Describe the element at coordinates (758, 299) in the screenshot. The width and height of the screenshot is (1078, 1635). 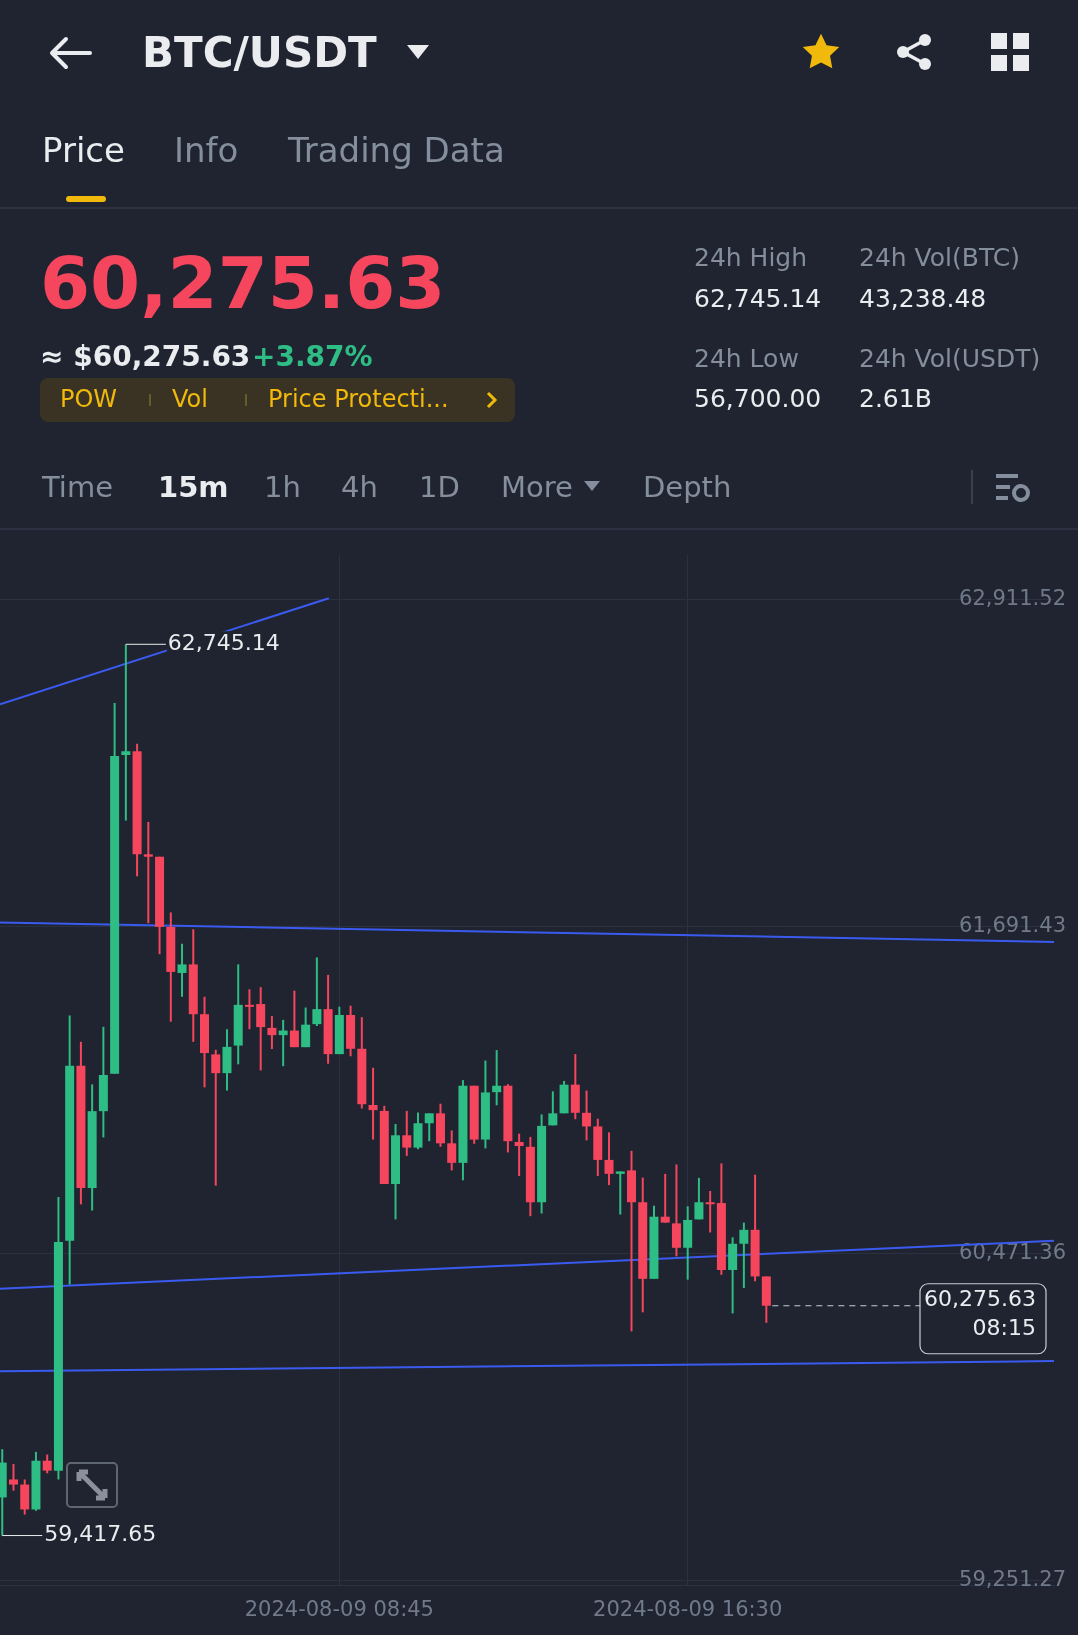
I see `text: 62,745.14` at that location.